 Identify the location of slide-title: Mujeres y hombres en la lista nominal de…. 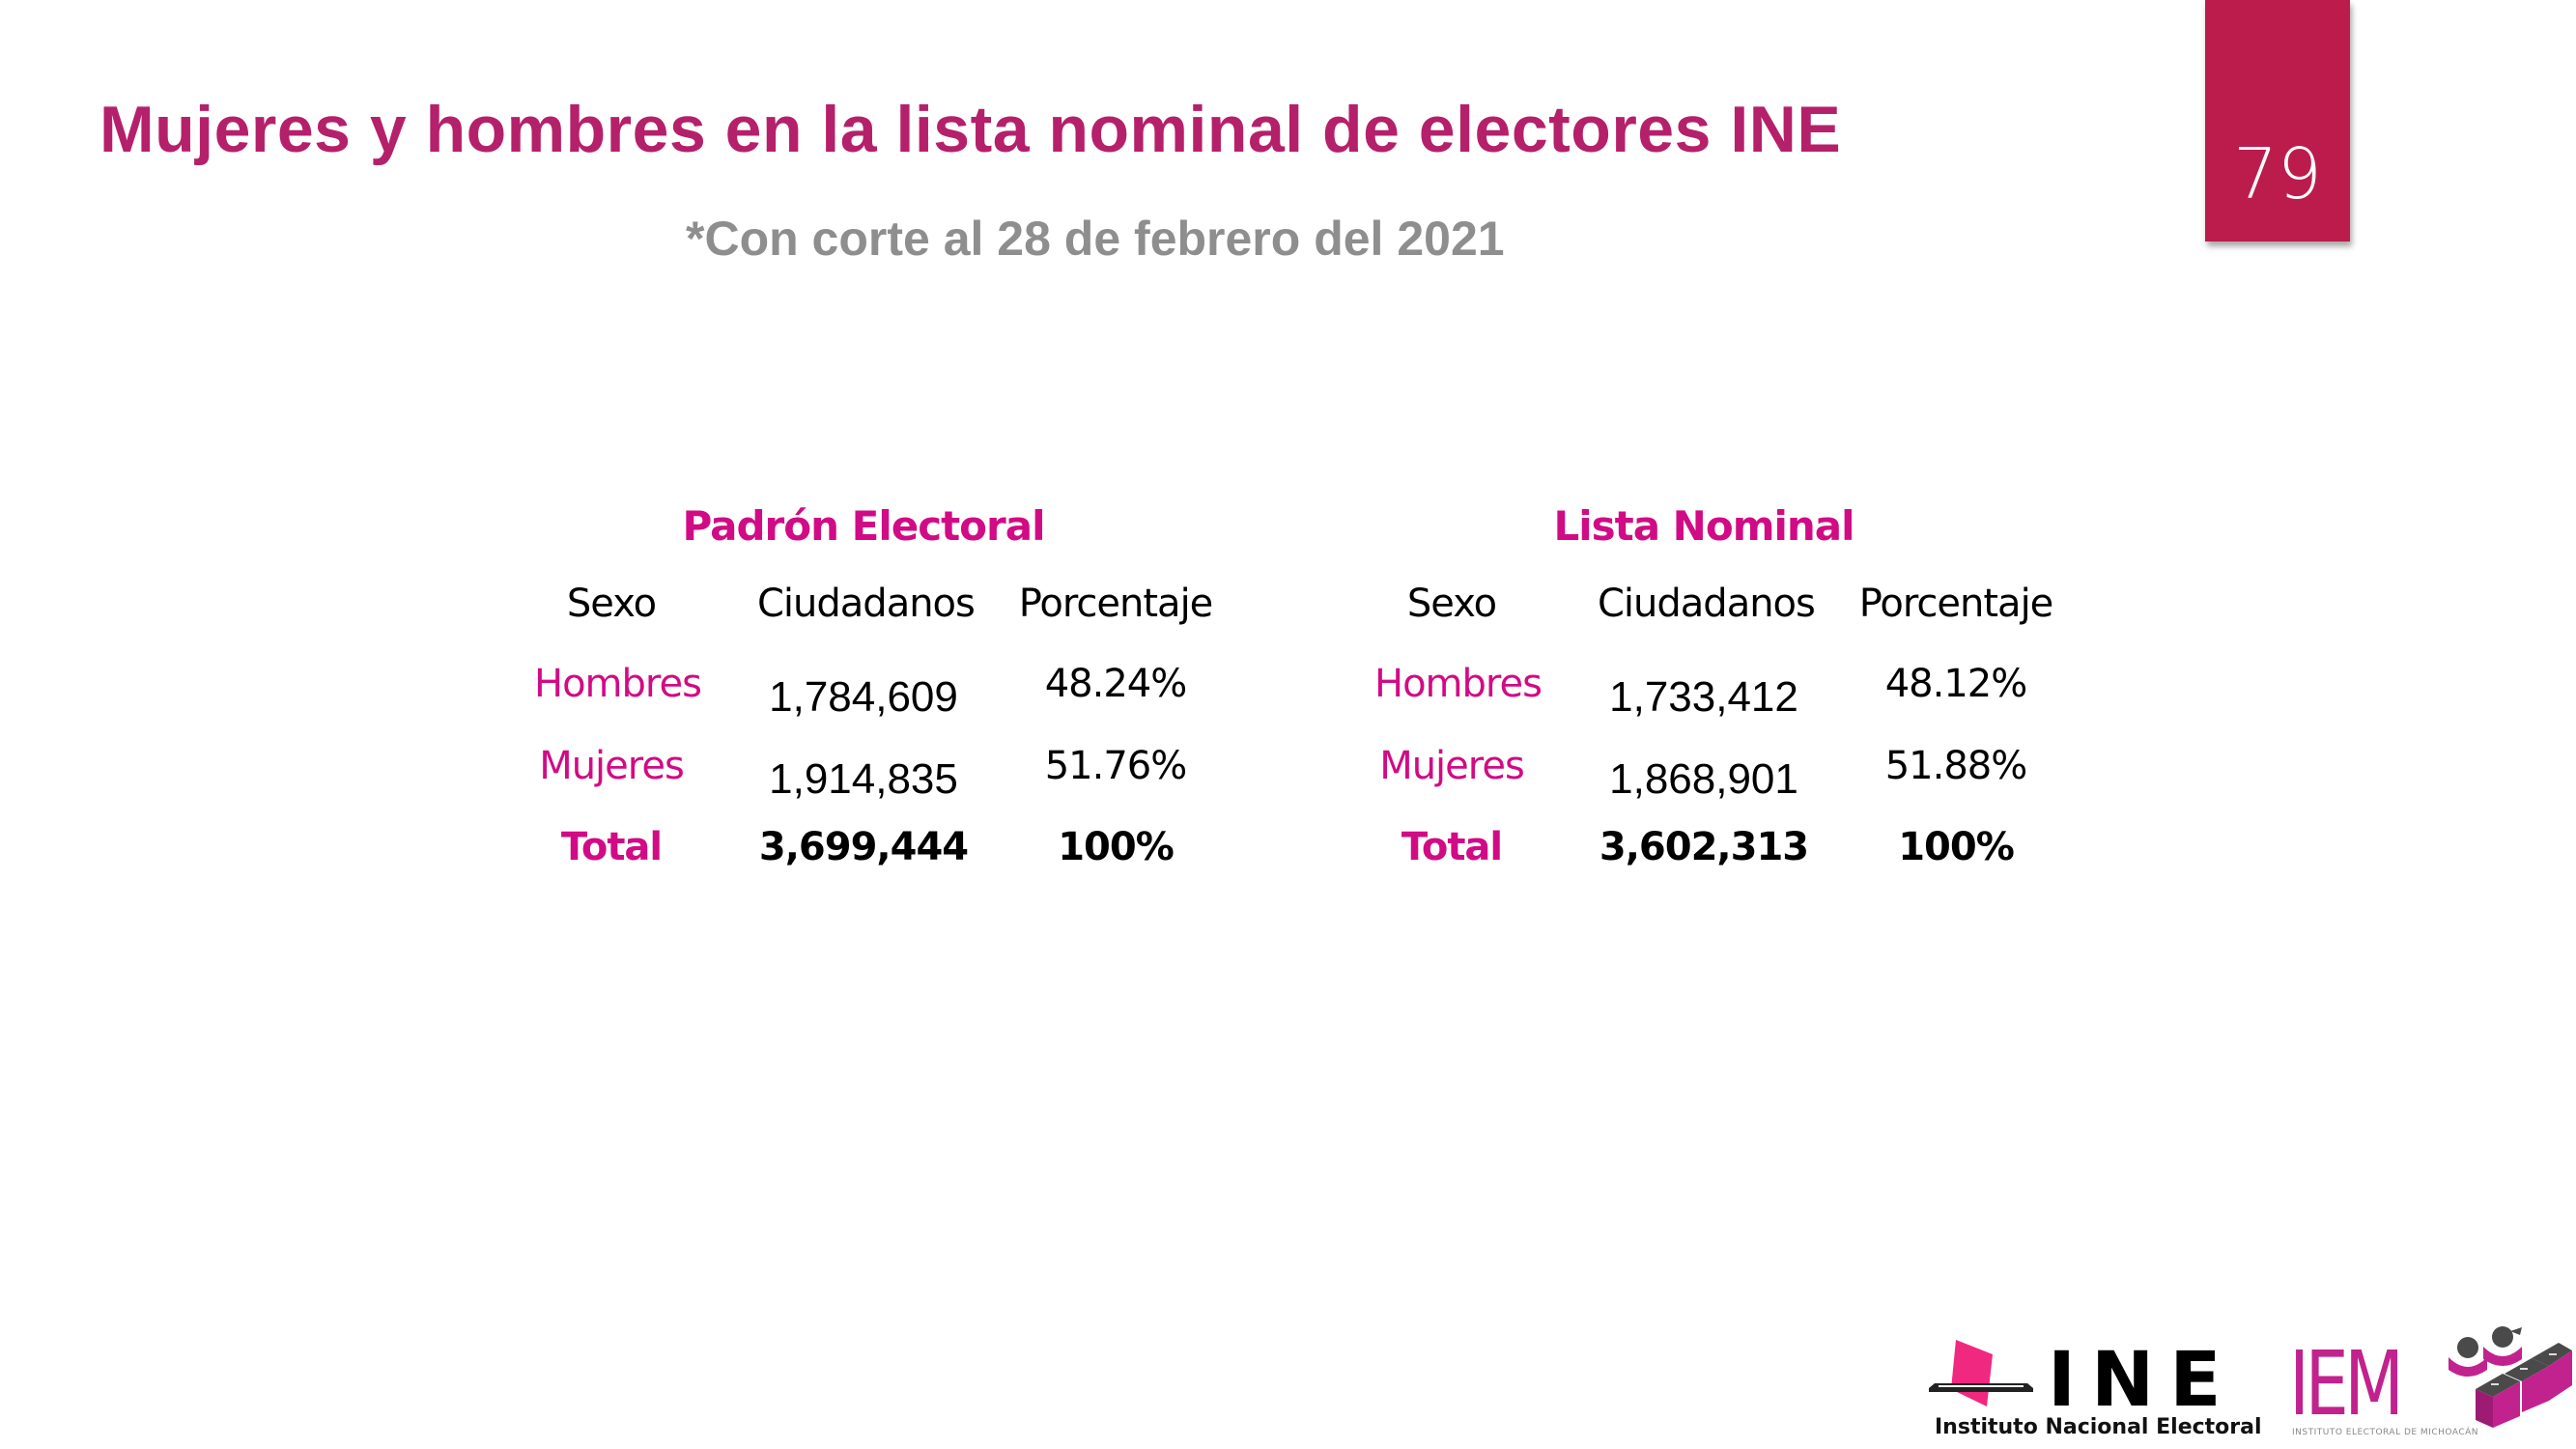
(970, 129).